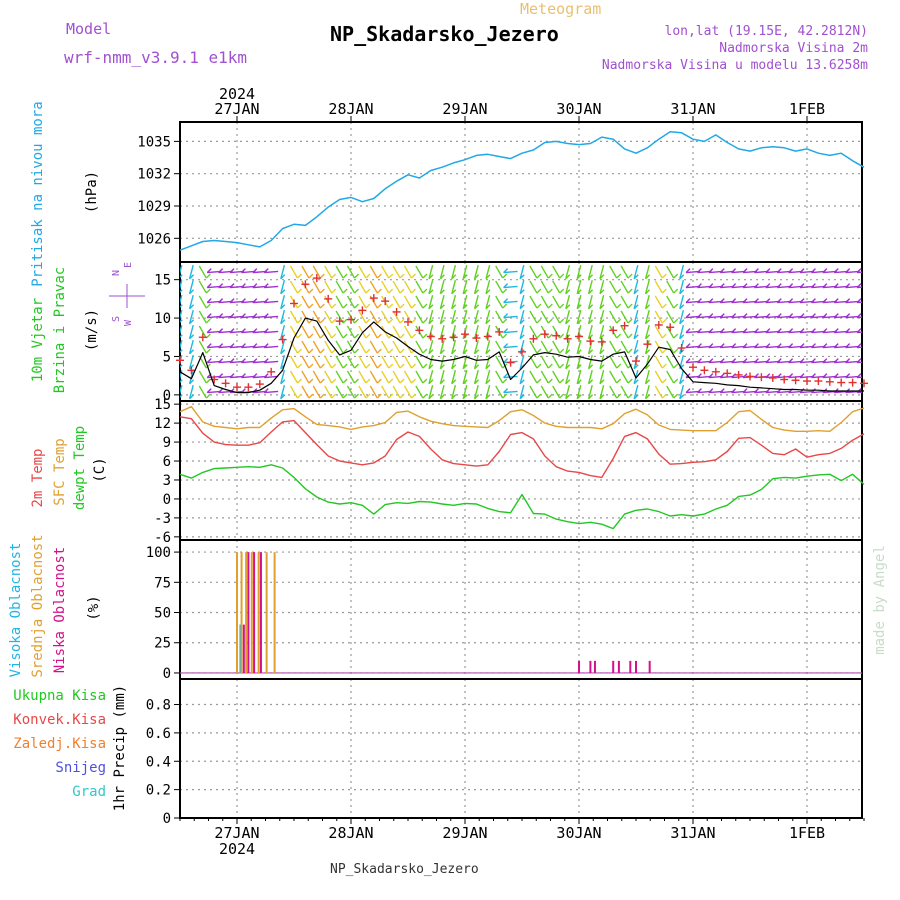 Image resolution: width=900 pixels, height=900 pixels. Describe the element at coordinates (692, 109) in the screenshot. I see `top-date-label: 31JAN` at that location.